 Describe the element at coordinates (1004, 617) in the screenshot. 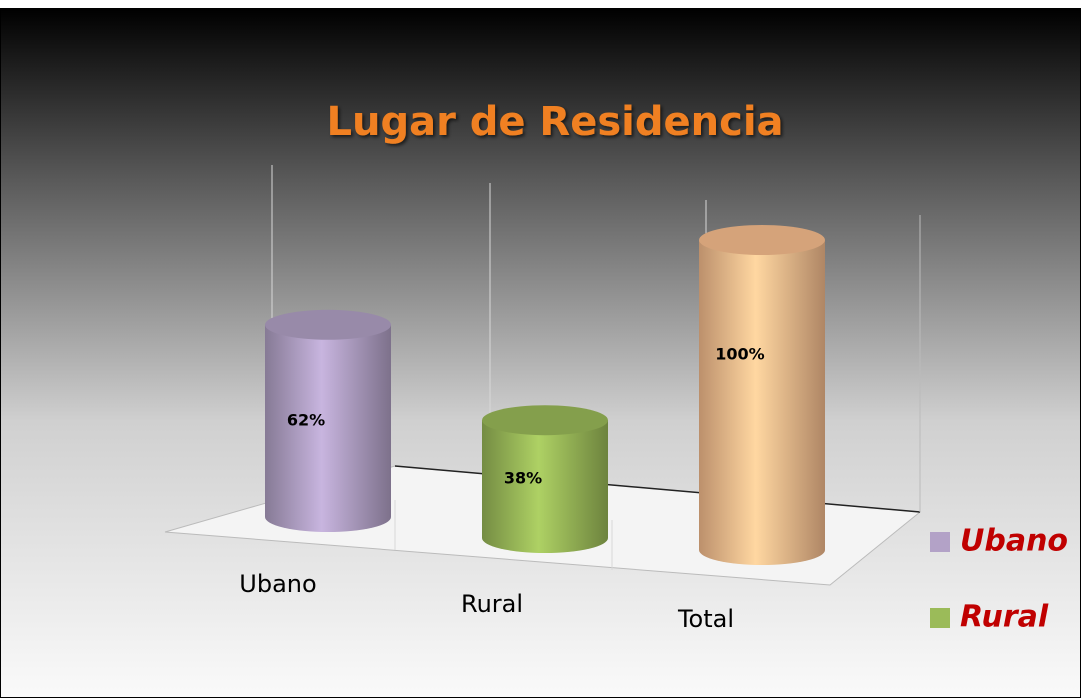

I see `legend-label: Rural` at that location.